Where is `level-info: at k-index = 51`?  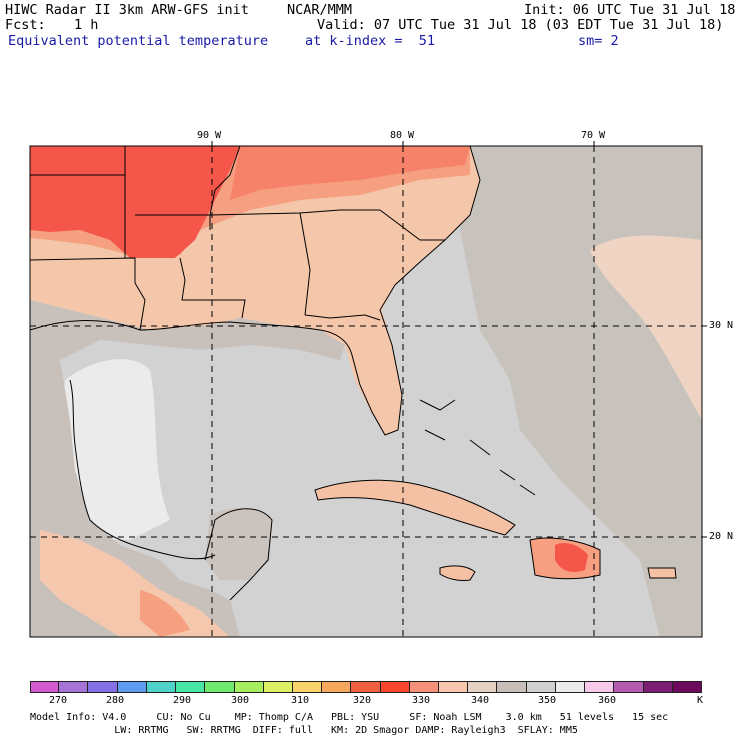
level-info: at k-index = 51 is located at coordinates (370, 41).